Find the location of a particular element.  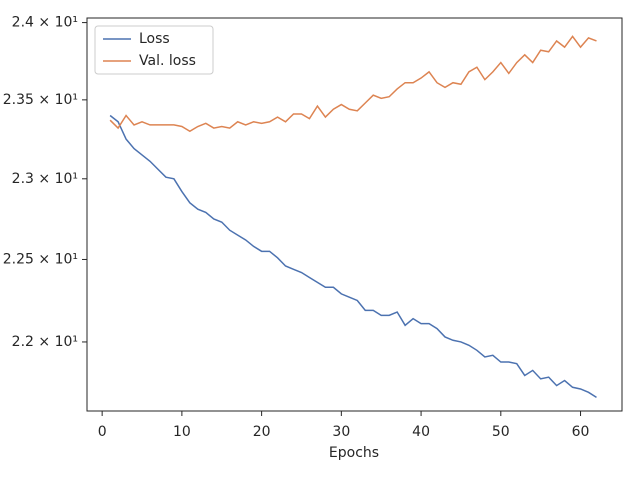

x-tick-label: 10 is located at coordinates (182, 432).